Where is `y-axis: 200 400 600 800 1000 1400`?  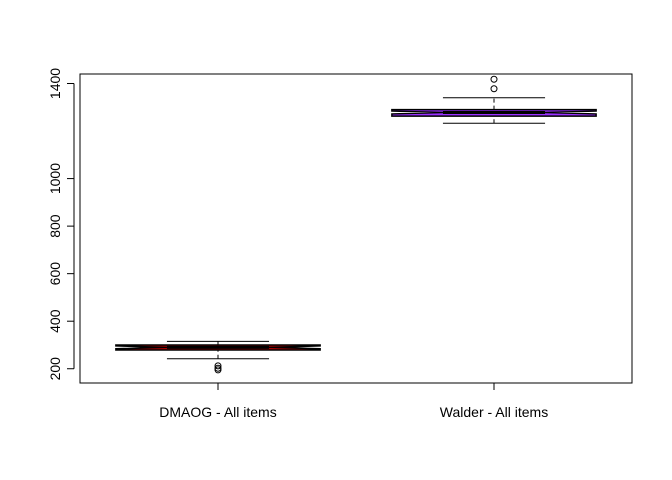
y-axis: 200 400 600 800 1000 1400 is located at coordinates (61, 224).